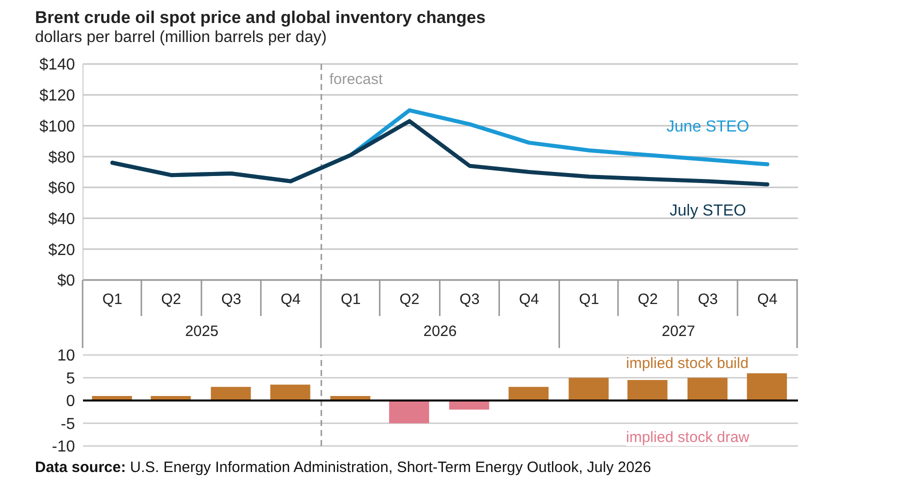  I want to click on text: 2027, so click(679, 331).